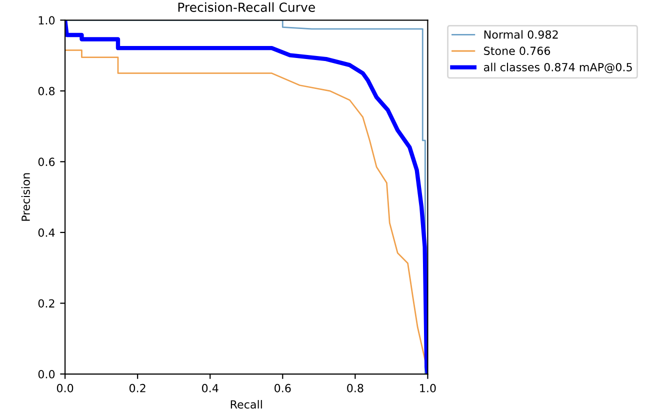  Describe the element at coordinates (46, 374) in the screenshot. I see `y-tick-label: 0.0` at that location.